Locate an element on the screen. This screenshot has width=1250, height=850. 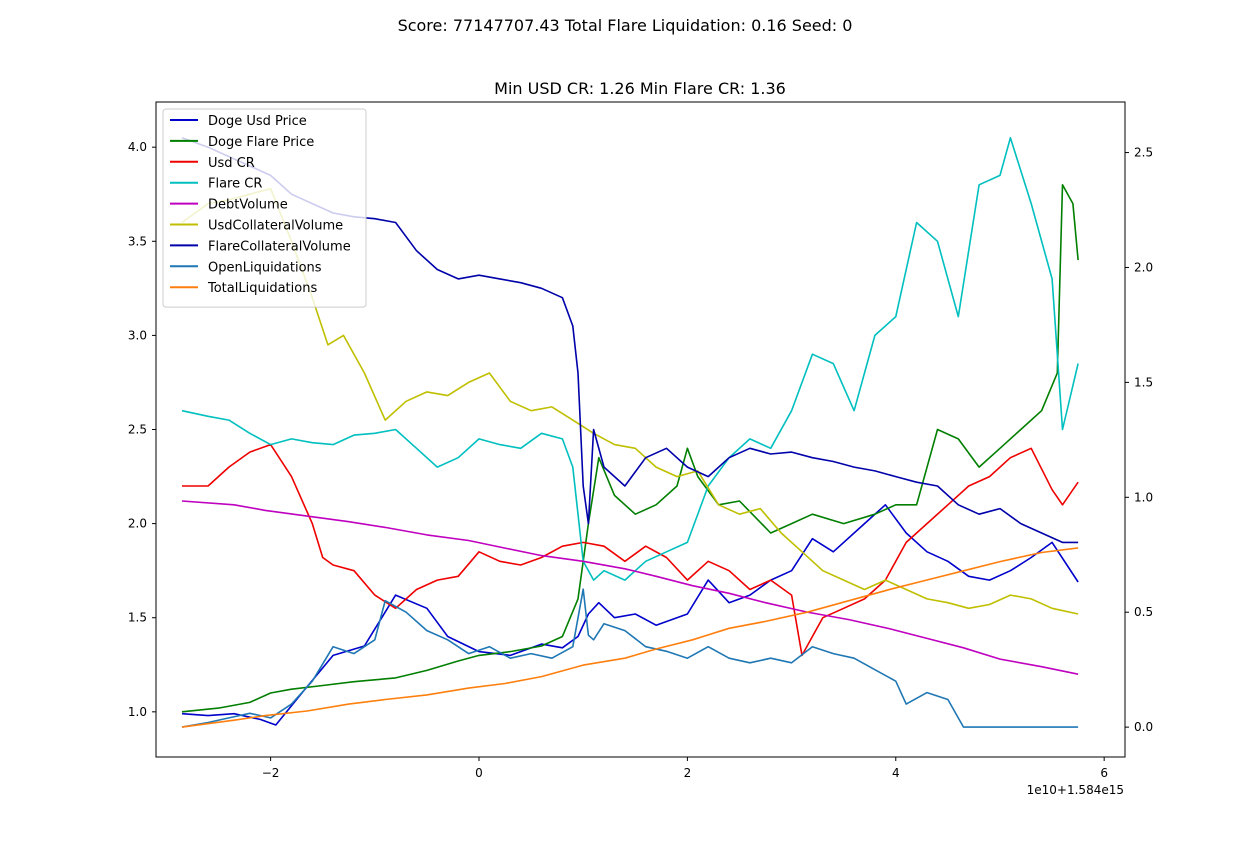
y-right-tick-label: 1.5 is located at coordinates (1143, 382).